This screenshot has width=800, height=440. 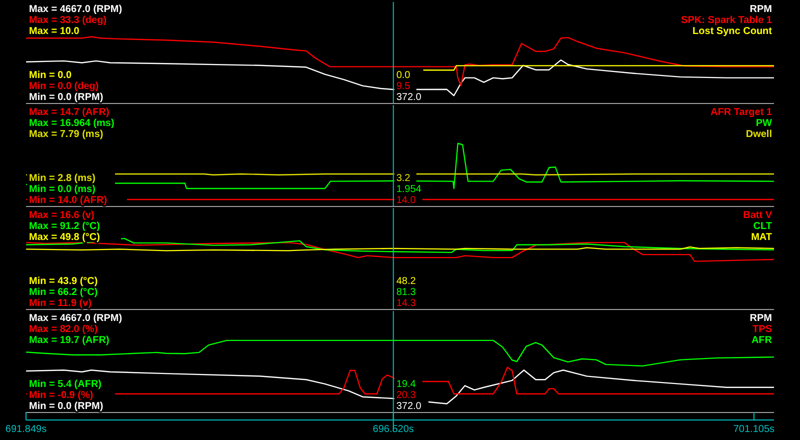 What do you see at coordinates (54, 31) in the screenshot?
I see `y3-tick-label: Max = 10.0` at bounding box center [54, 31].